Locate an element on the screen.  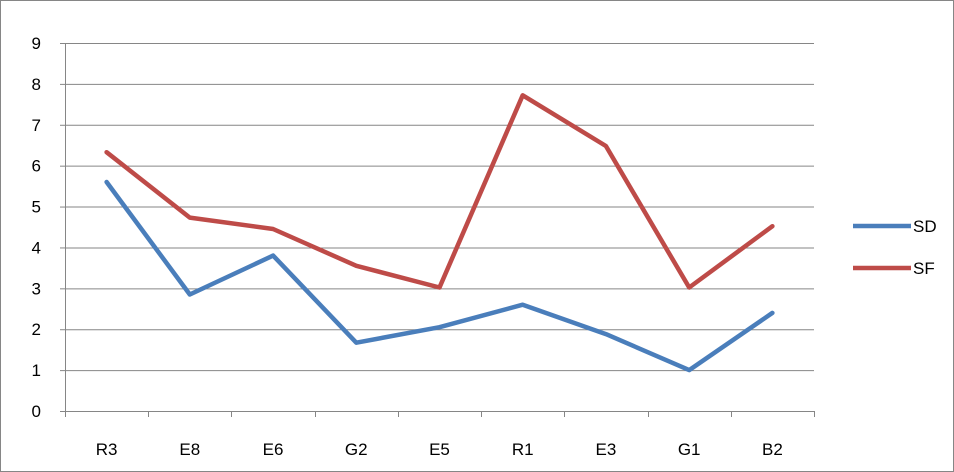
y-tick-label: 6 is located at coordinates (36, 166).